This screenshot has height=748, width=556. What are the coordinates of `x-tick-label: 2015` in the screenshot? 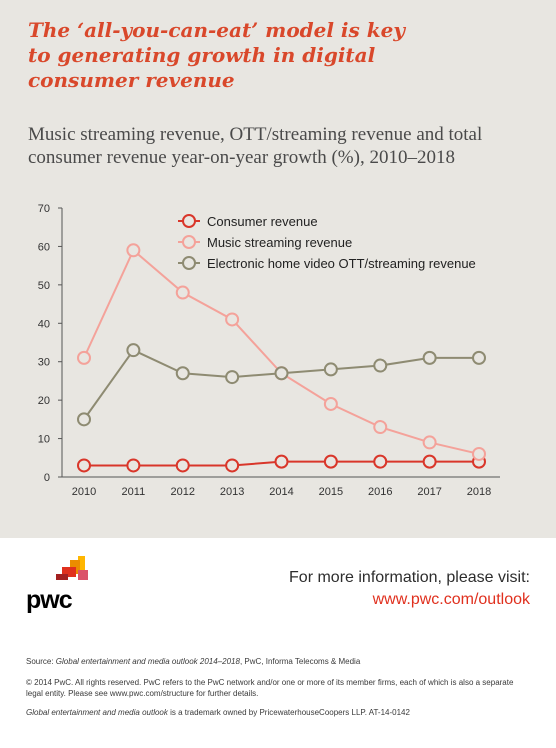 It's located at (331, 492).